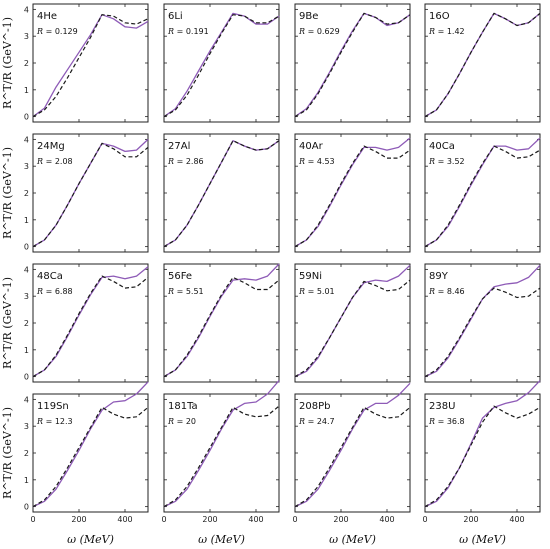  Describe the element at coordinates (314, 406) in the screenshot. I see `panel-nucleus-label: 208Pb` at that location.